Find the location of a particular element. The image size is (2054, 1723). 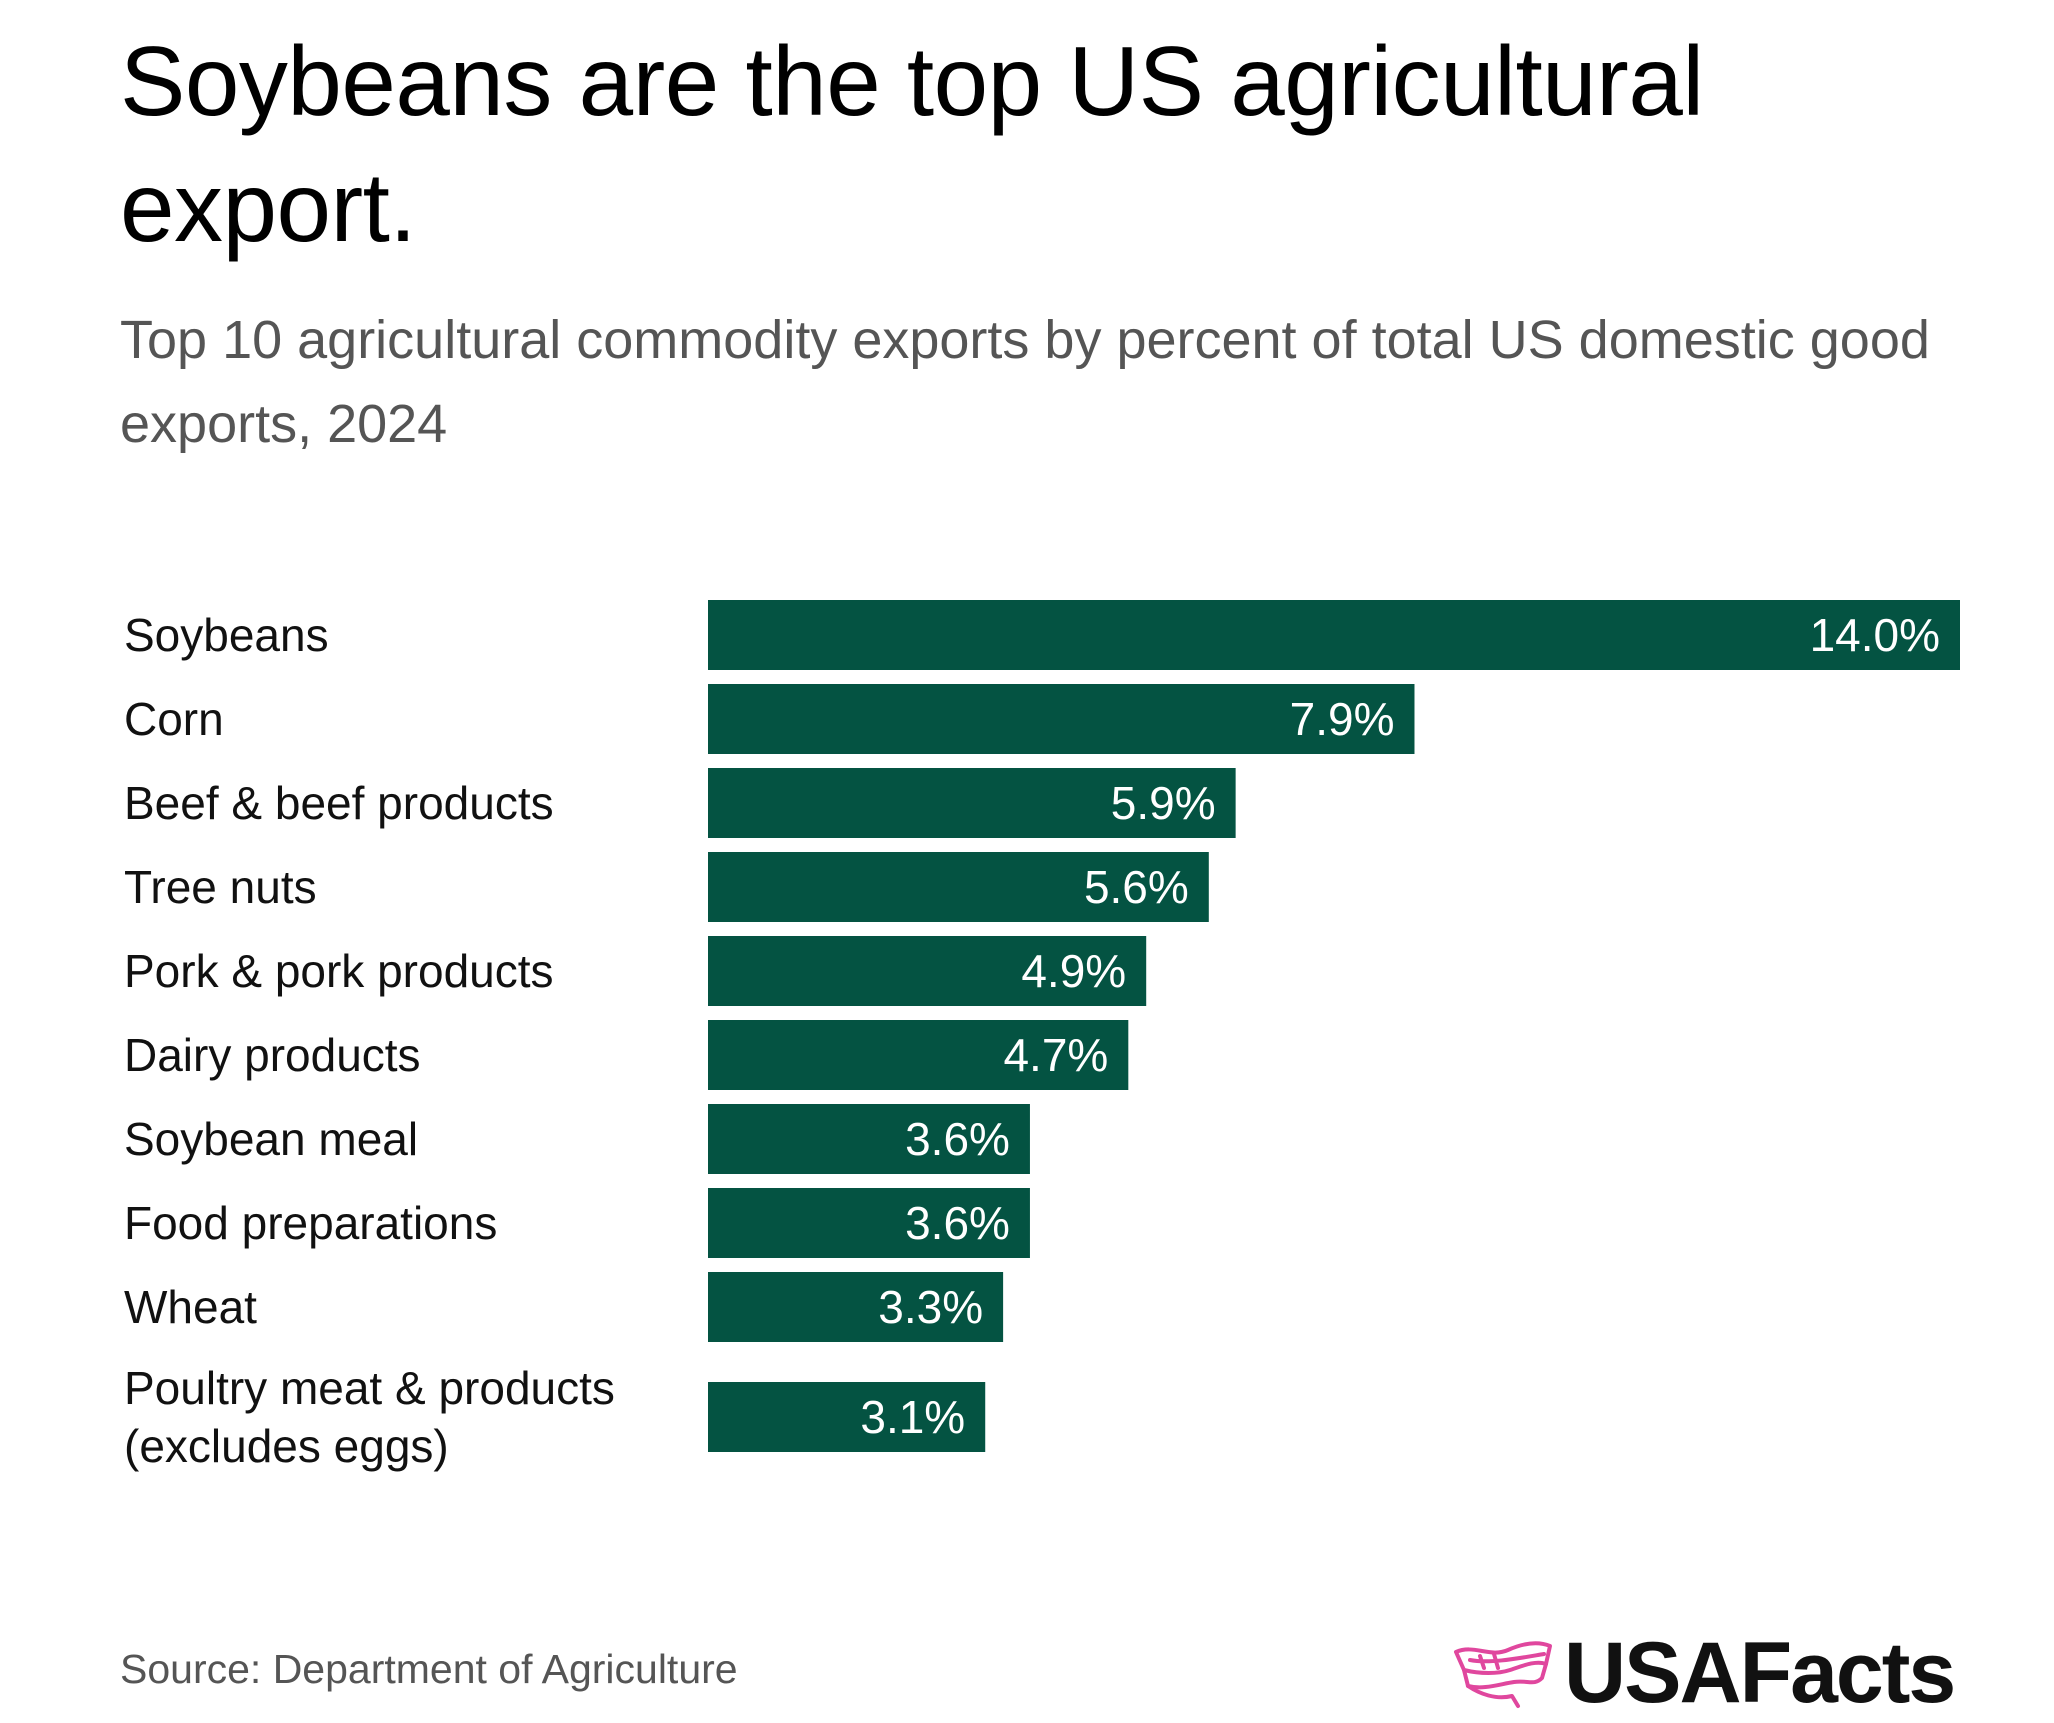

category-label-1: Corn is located at coordinates (174, 719).